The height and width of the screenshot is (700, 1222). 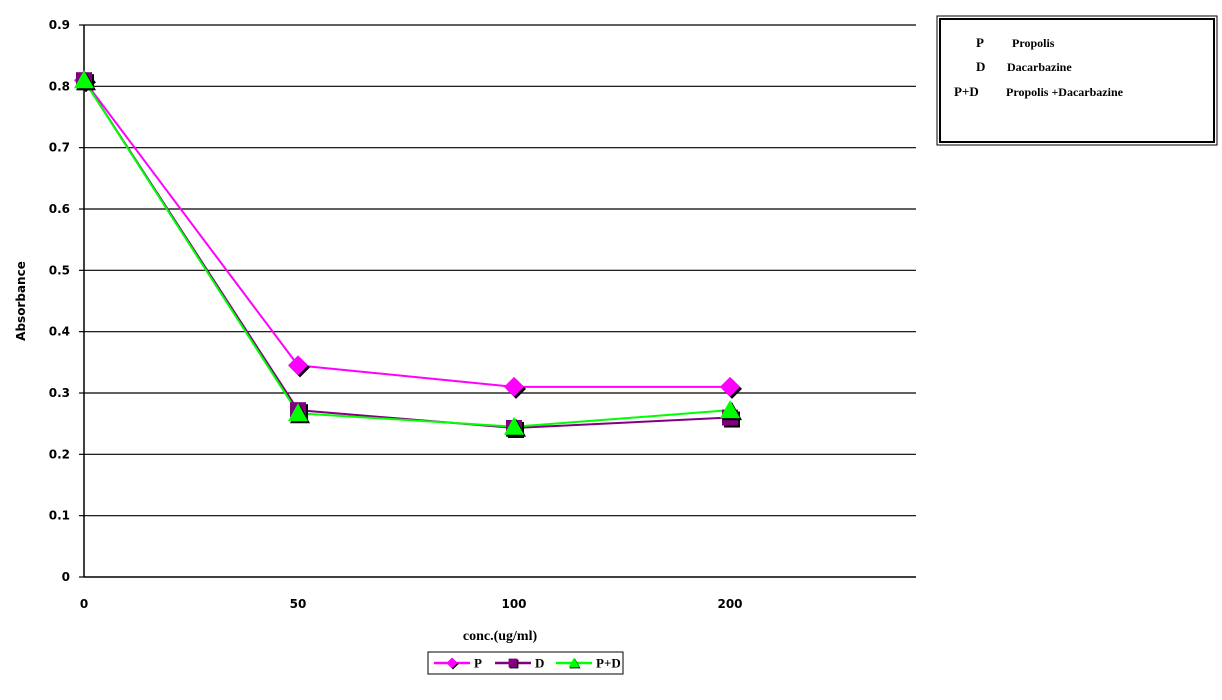 I want to click on y-tick-label: 0.1, so click(x=59, y=516).